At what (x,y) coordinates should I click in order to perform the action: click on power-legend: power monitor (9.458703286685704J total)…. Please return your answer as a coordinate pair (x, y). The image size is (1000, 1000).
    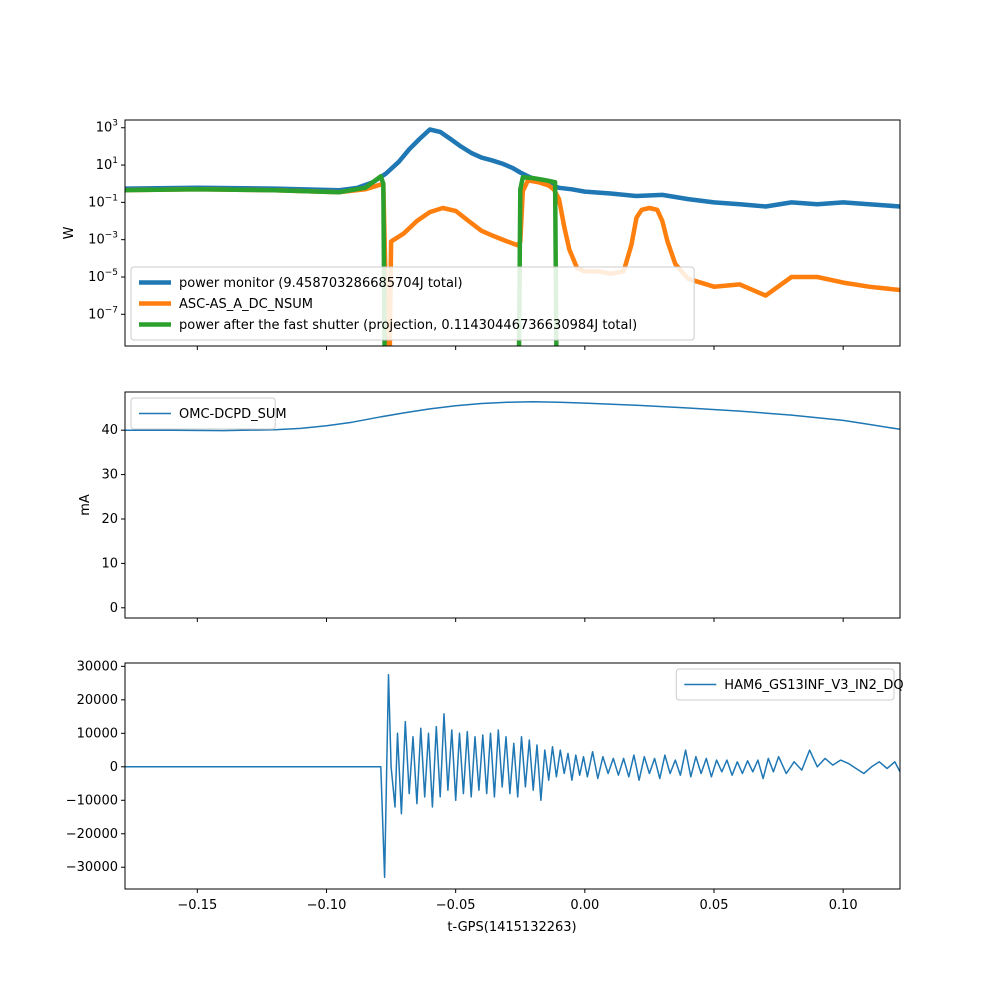
    Looking at the image, I should click on (412, 303).